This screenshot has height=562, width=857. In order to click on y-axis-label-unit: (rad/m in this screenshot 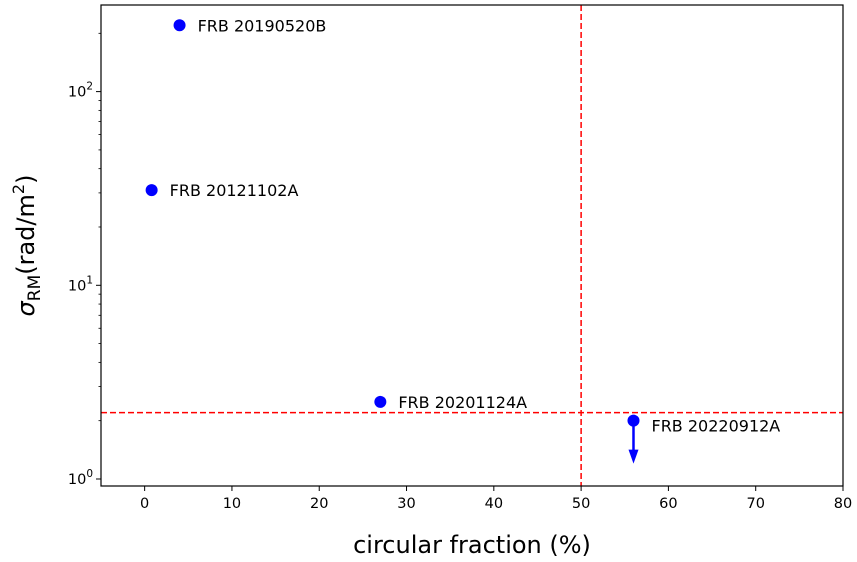, I will do `click(26, 234)`.